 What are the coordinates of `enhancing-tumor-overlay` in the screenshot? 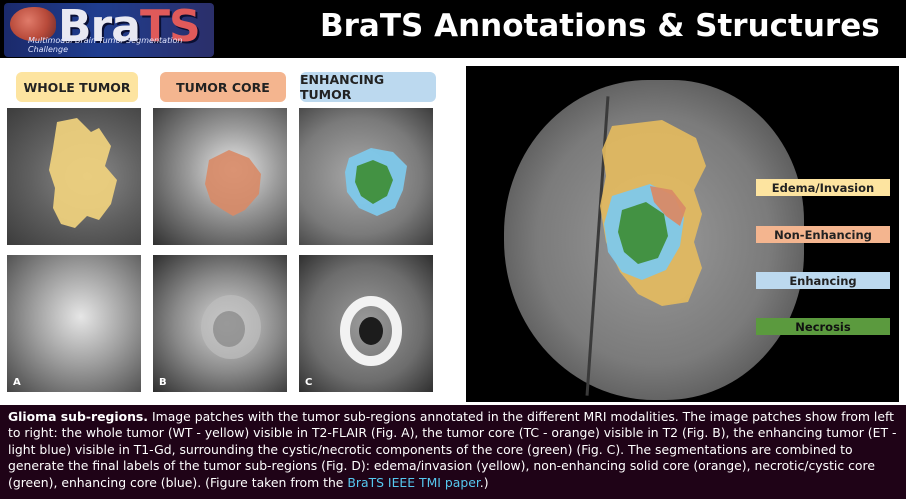 It's located at (376, 182).